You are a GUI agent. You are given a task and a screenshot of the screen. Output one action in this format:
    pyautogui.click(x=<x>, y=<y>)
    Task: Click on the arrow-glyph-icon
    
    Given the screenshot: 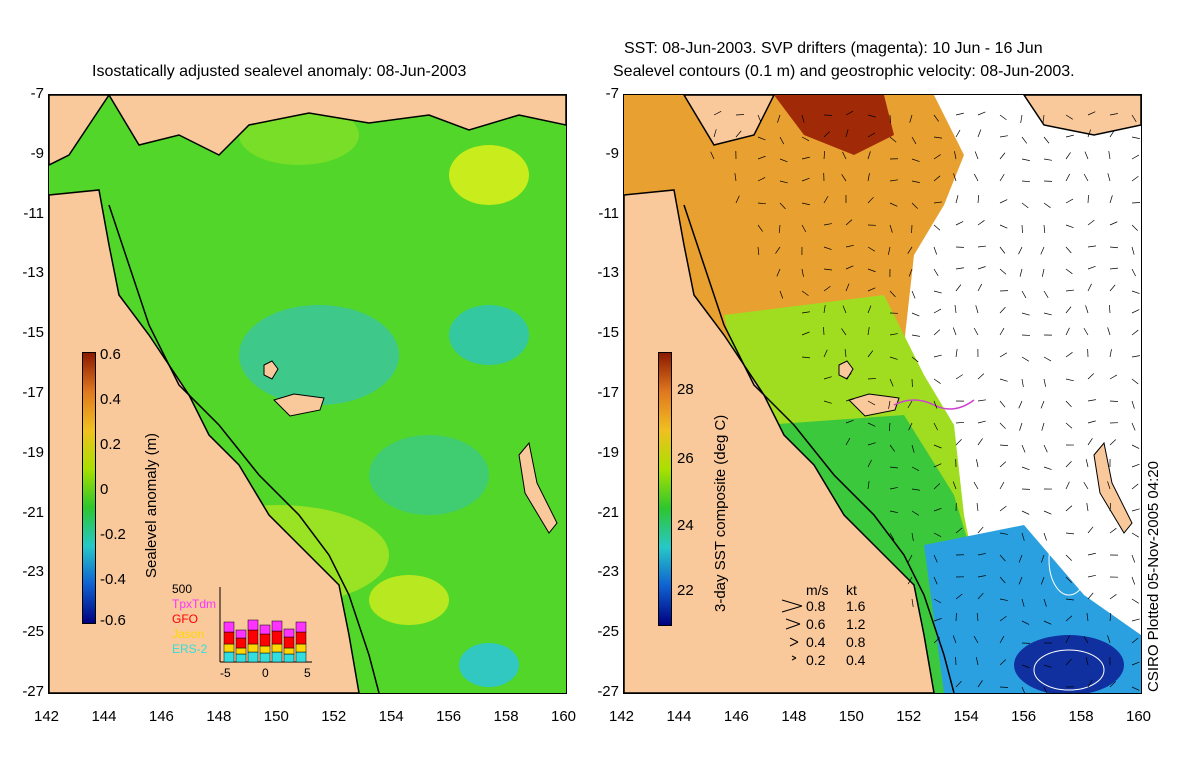 What is the action you would take?
    pyautogui.click(x=793, y=624)
    